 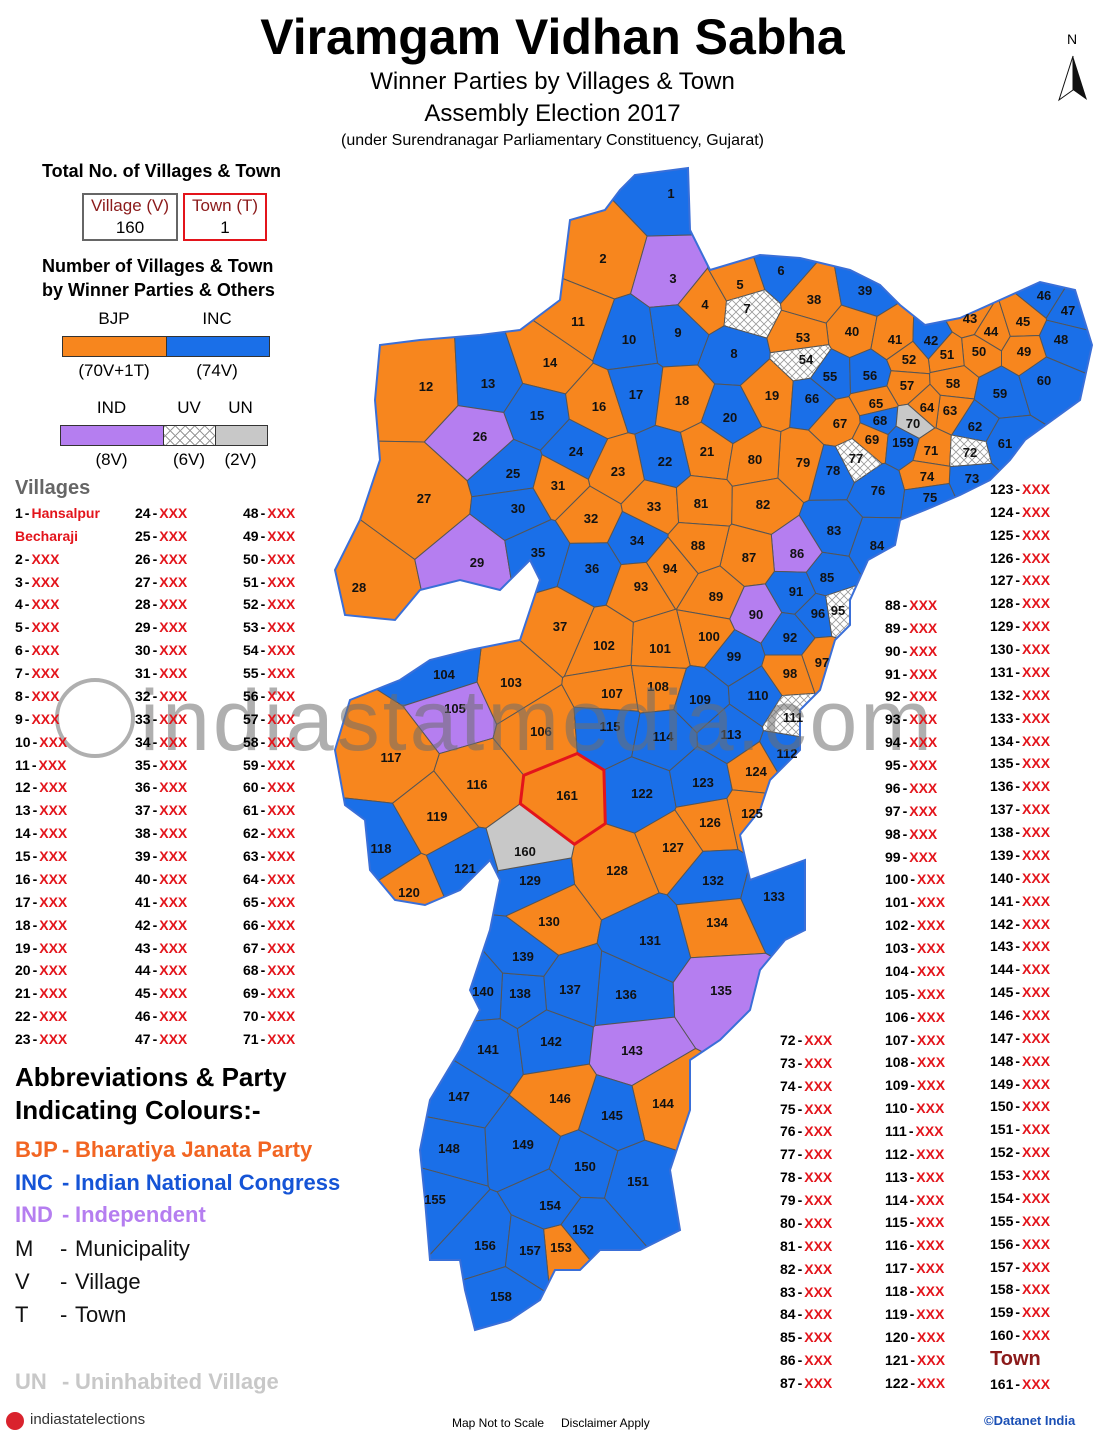 What do you see at coordinates (143, 513) in the screenshot?
I see `village-id: 24` at bounding box center [143, 513].